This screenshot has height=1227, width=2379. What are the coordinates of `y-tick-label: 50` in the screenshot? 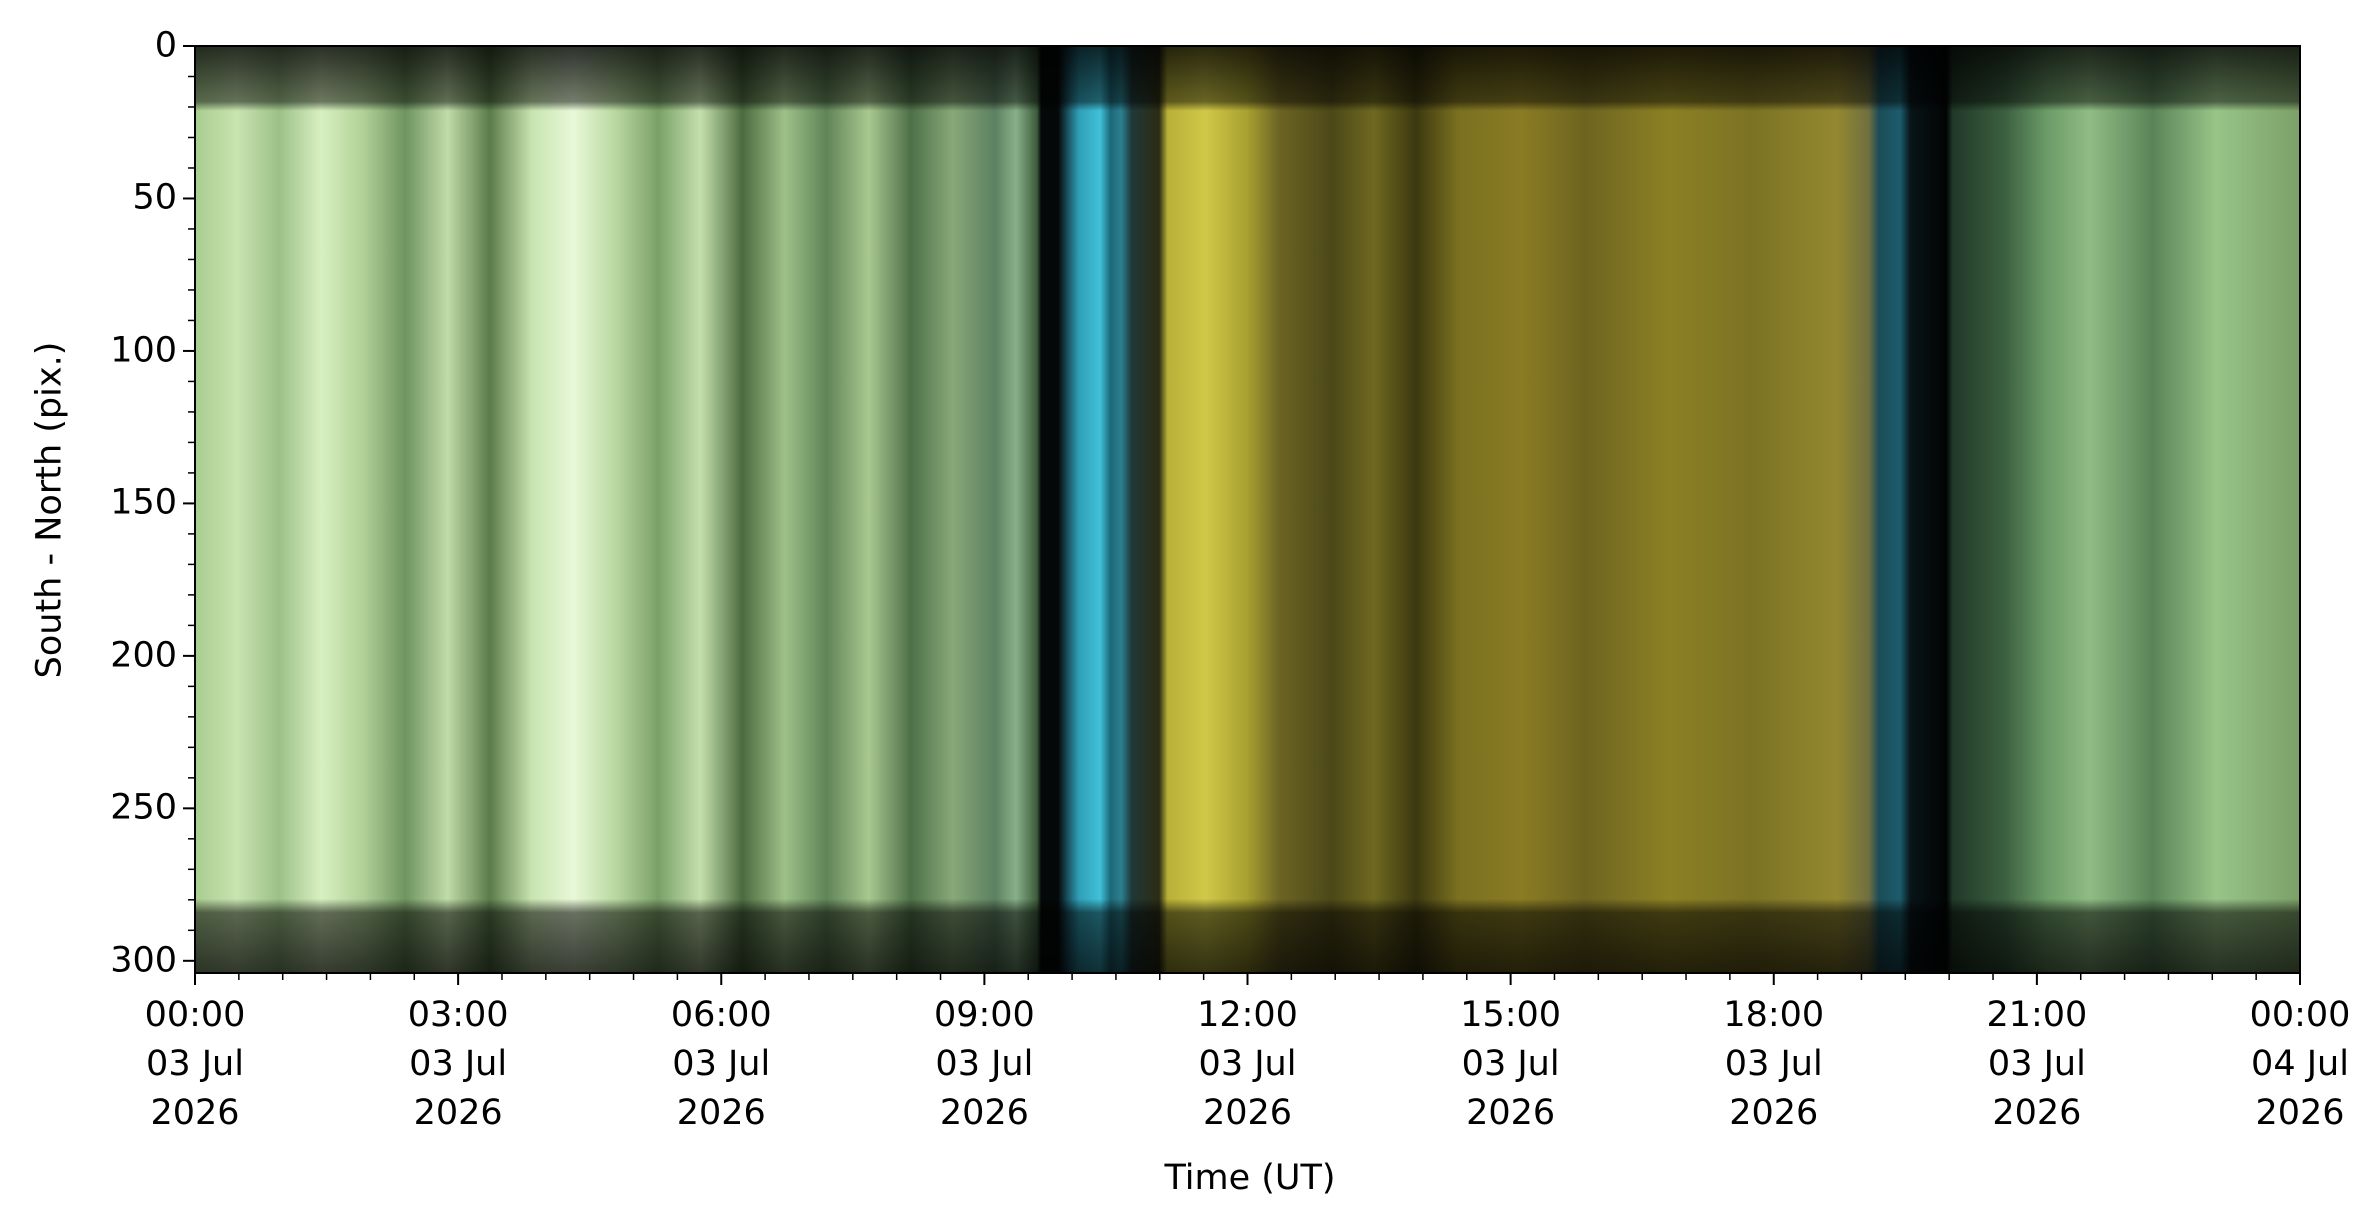 It's located at (154, 197).